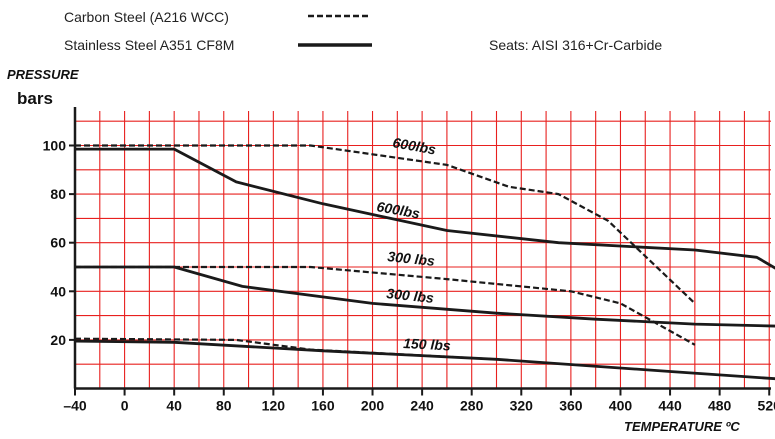 The width and height of the screenshot is (775, 439). Describe the element at coordinates (413, 243) in the screenshot. I see `curve-labels: 600lbs 600lbs 300 lbs 300 lbs 150 lbs` at that location.